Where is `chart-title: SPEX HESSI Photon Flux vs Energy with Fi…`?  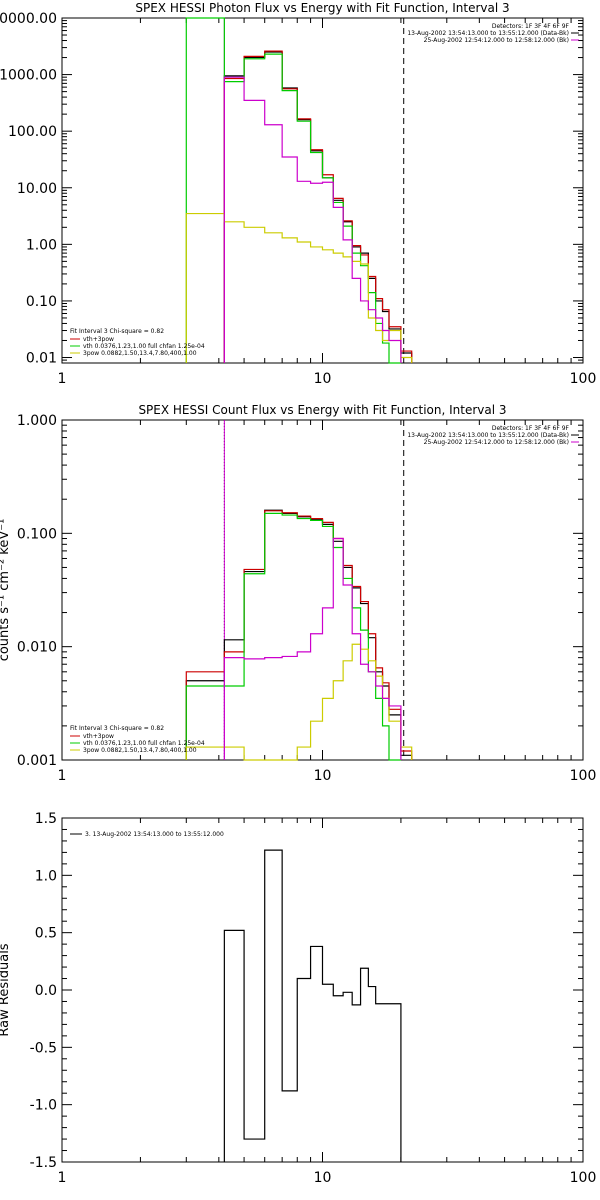 chart-title: SPEX HESSI Photon Flux vs Energy with Fi… is located at coordinates (322, 8).